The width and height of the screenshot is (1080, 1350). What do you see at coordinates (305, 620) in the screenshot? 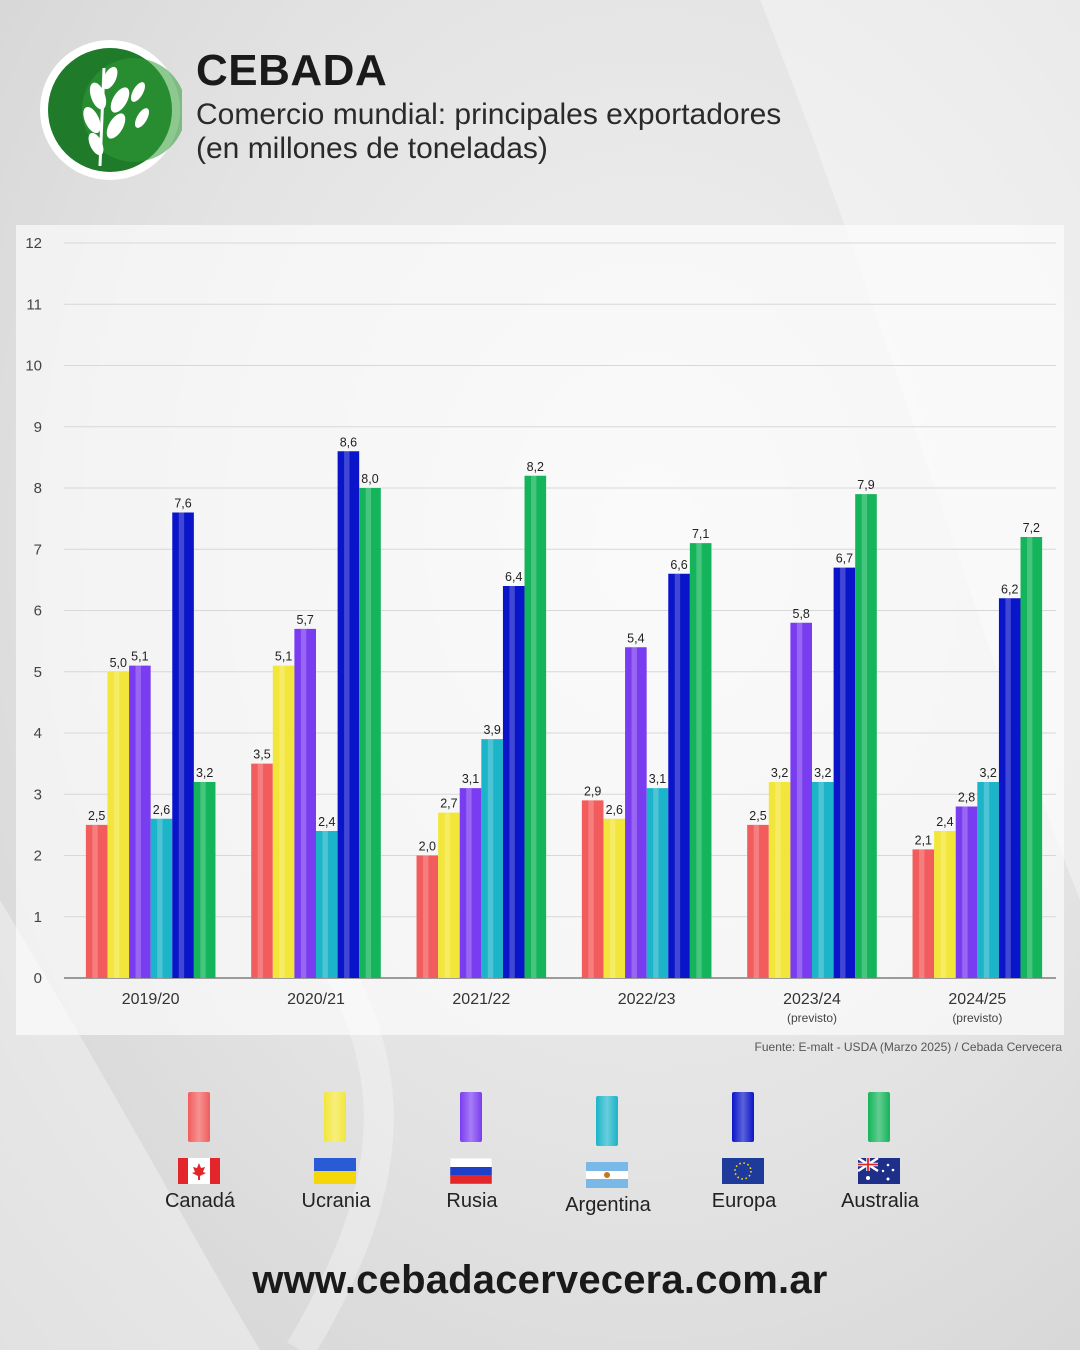
I see `data-label: 5,7` at bounding box center [305, 620].